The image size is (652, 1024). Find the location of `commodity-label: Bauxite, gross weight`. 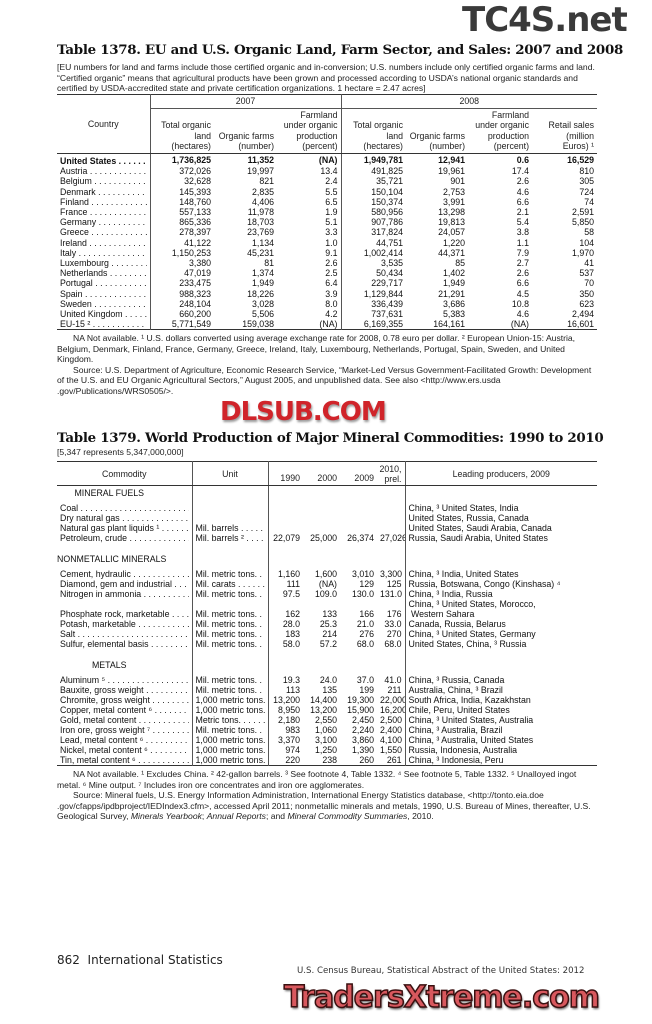

commodity-label: Bauxite, gross weight is located at coordinates (124, 690).